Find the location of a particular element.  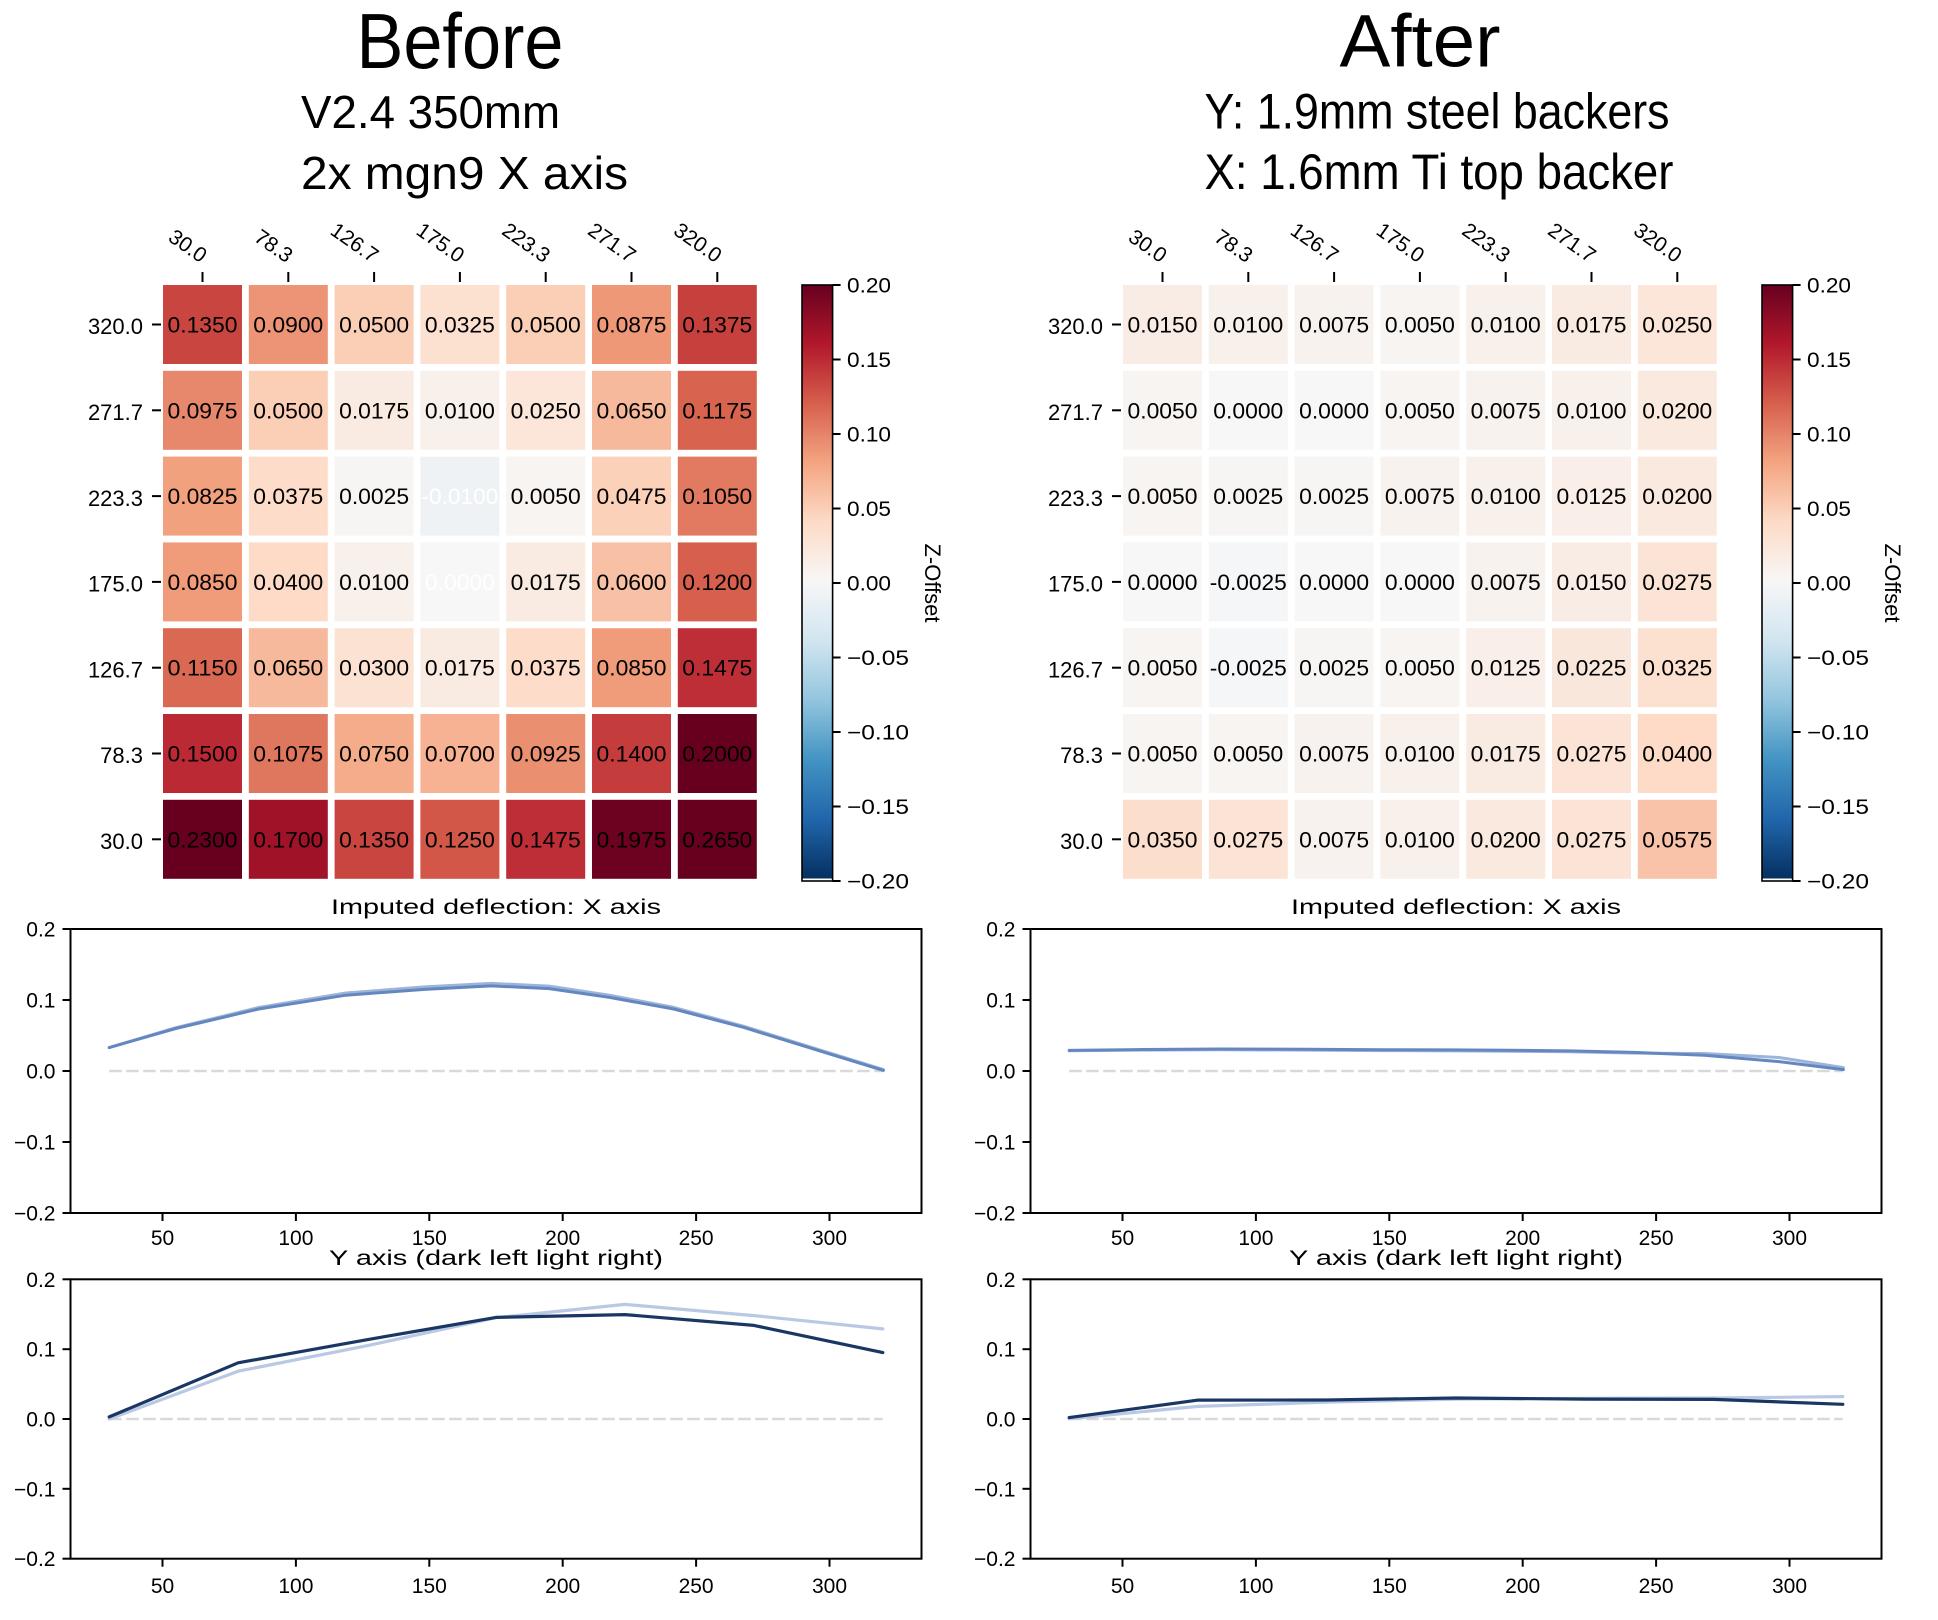

svg-text: 0.10 is located at coordinates (1829, 435).